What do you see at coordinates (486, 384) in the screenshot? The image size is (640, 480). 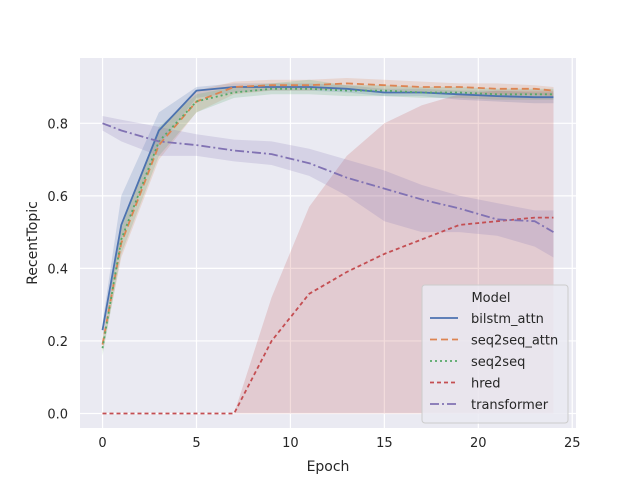 I see `legend-label-hred: hred` at bounding box center [486, 384].